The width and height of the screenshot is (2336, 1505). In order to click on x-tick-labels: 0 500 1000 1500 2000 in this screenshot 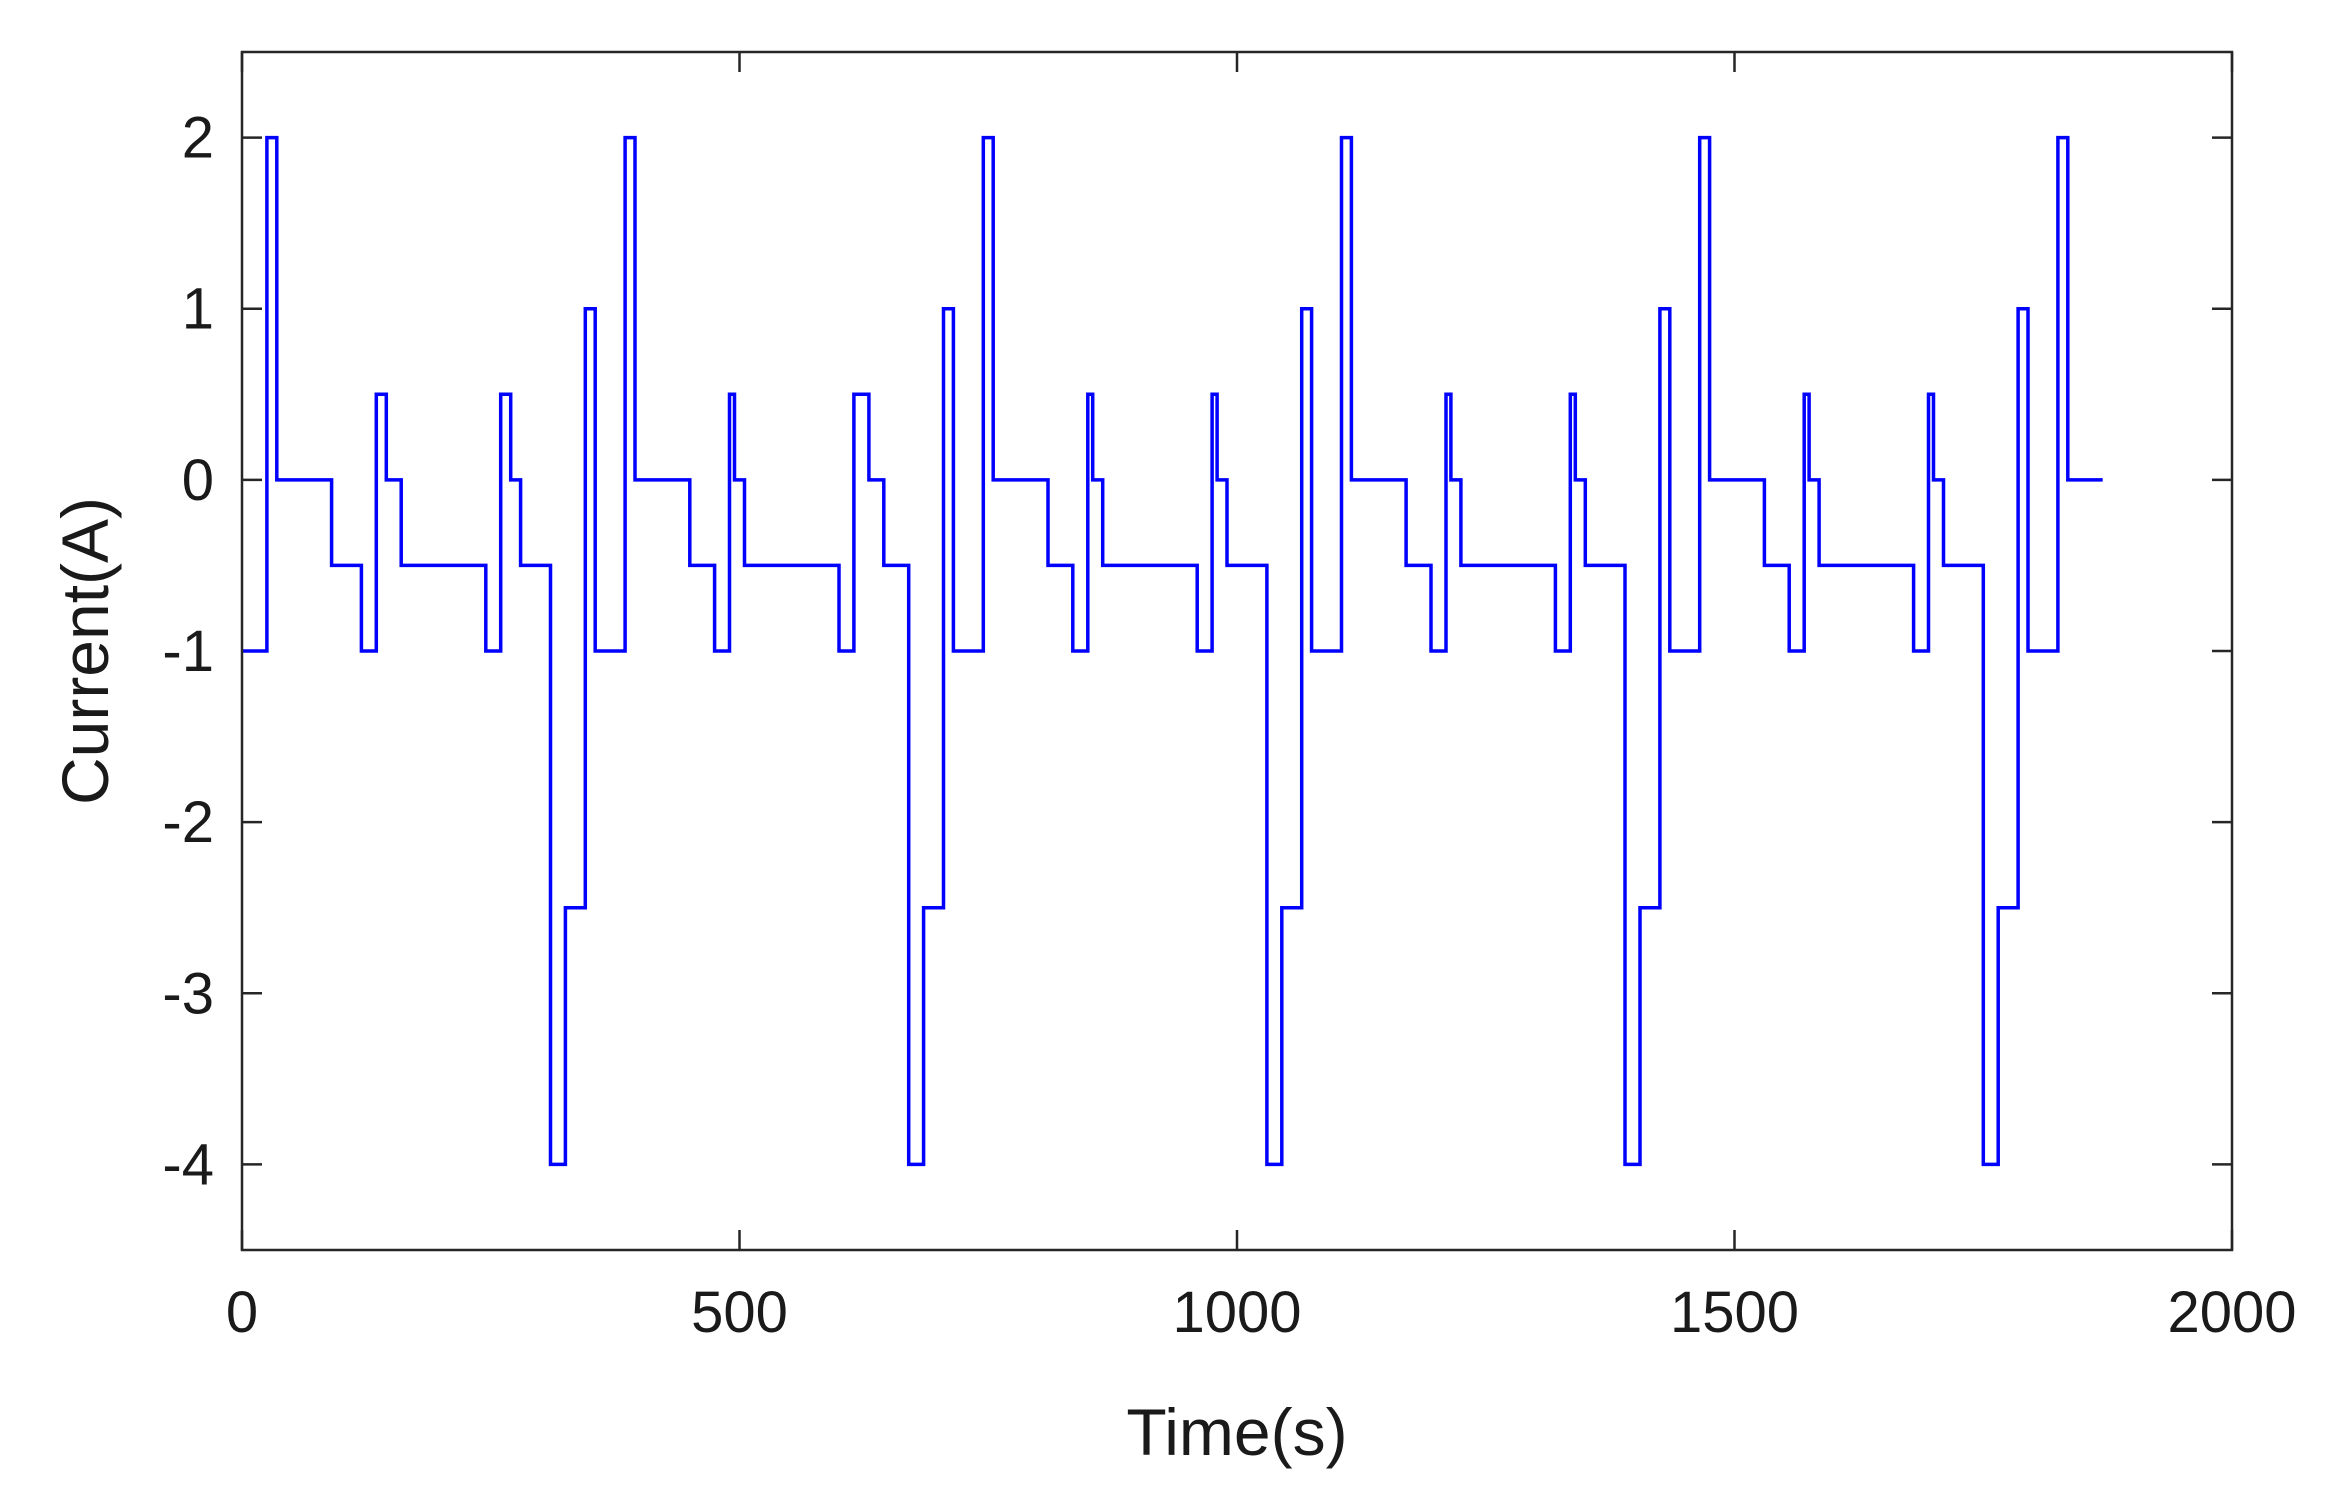, I will do `click(1261, 1312)`.